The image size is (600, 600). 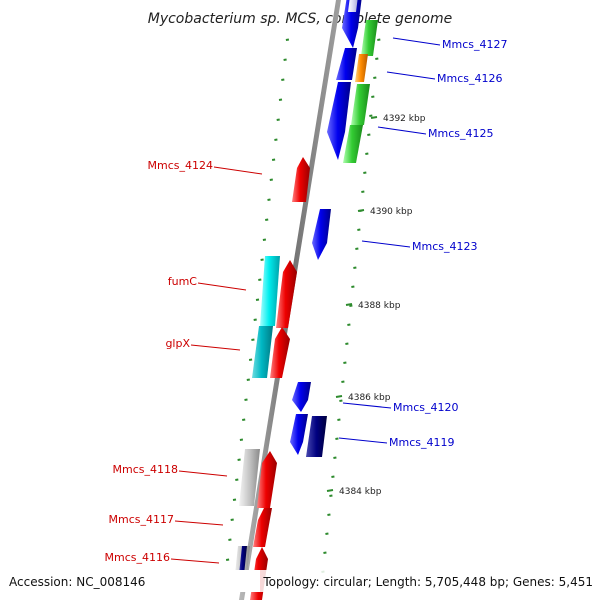 I want to click on gene-label: Mmcs_4117, so click(x=141, y=519).